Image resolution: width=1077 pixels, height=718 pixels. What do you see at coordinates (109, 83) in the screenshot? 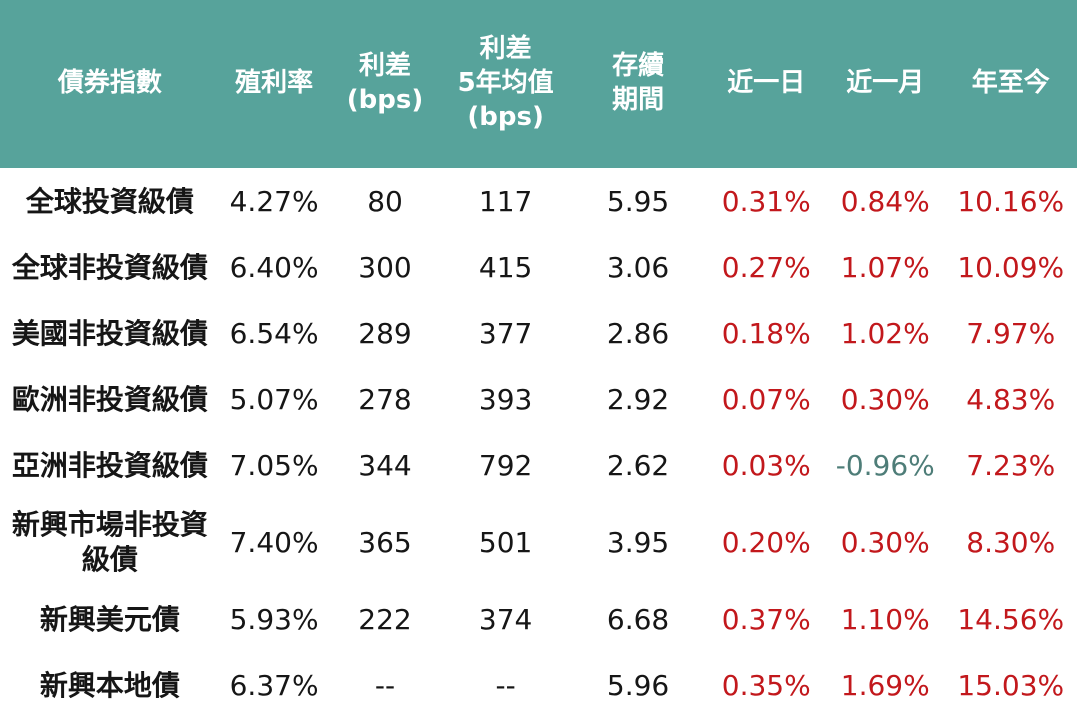
I see `column-header-bond-index: 債券指數` at bounding box center [109, 83].